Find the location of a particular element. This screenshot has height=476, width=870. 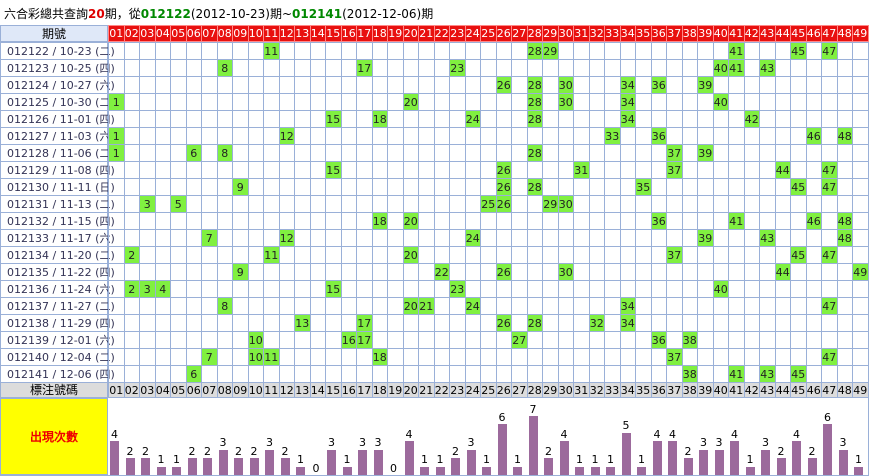

column-header: 44 is located at coordinates (782, 33).